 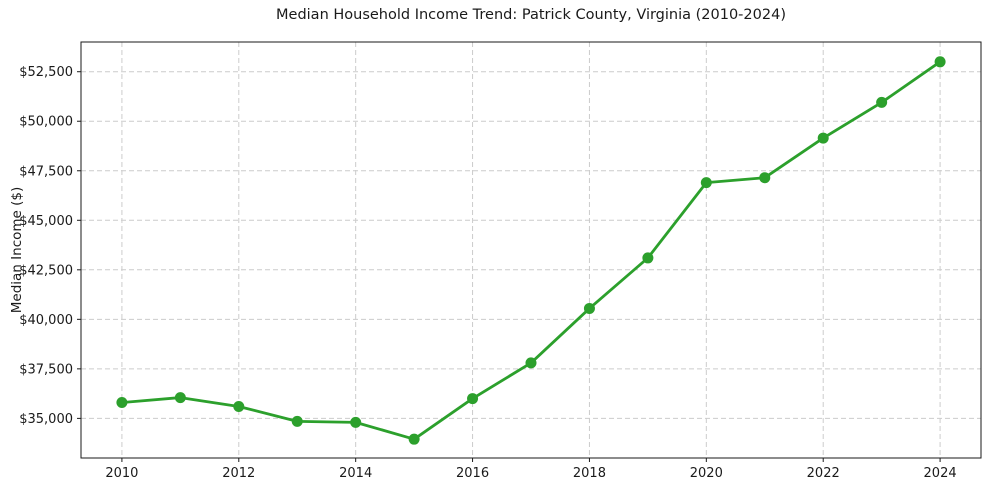 What do you see at coordinates (706, 473) in the screenshot?
I see `x-tick-label: 2020` at bounding box center [706, 473].